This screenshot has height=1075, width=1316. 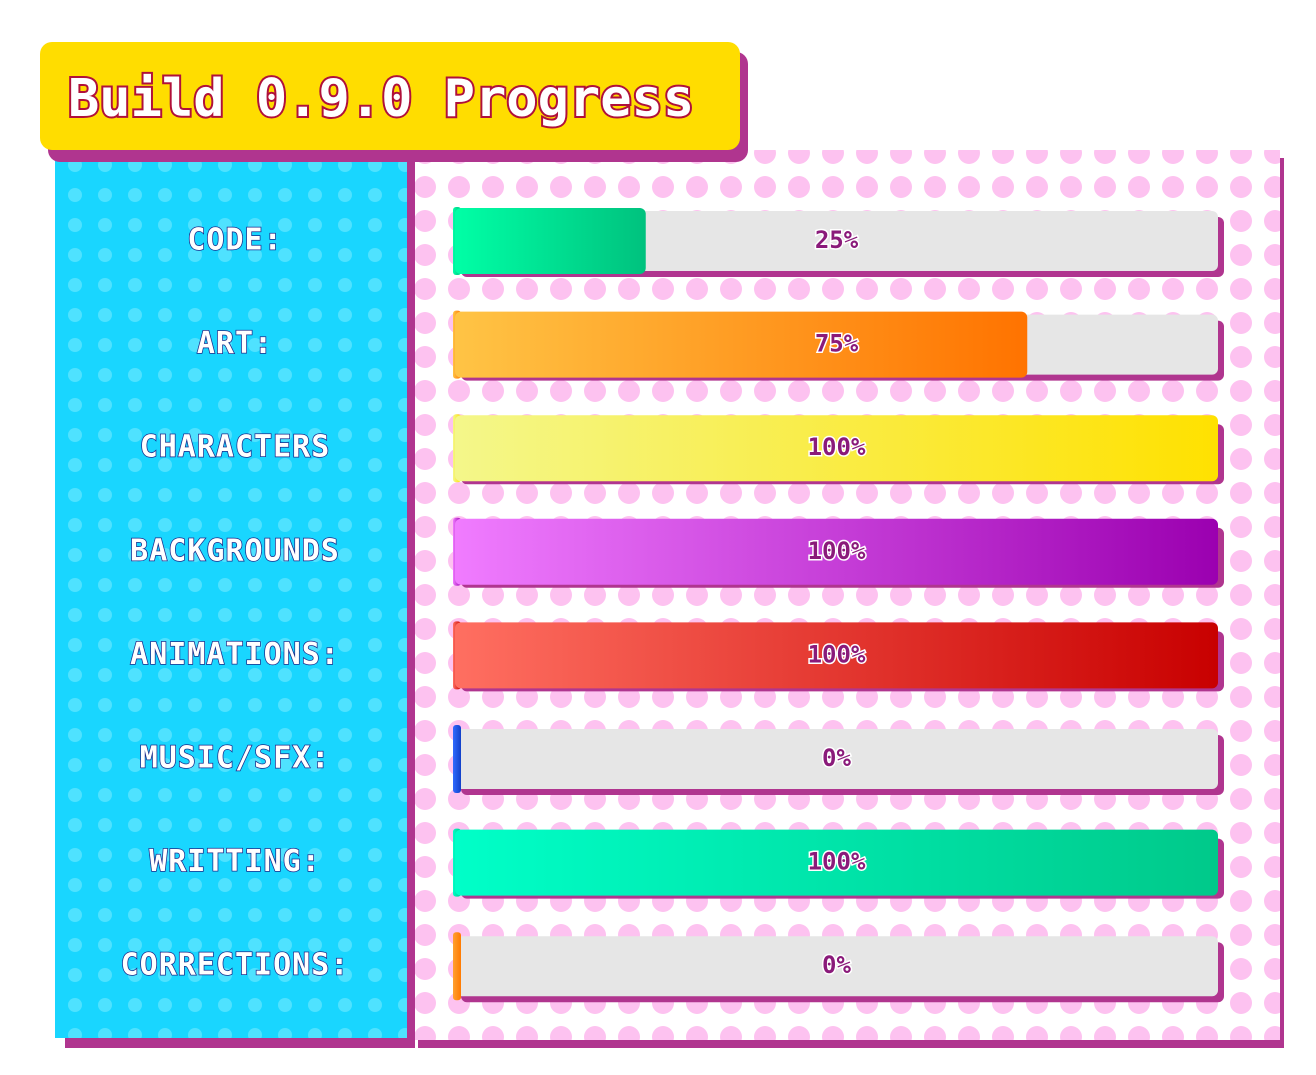 What do you see at coordinates (235, 861) in the screenshot?
I see `category-label: WRITTING:` at bounding box center [235, 861].